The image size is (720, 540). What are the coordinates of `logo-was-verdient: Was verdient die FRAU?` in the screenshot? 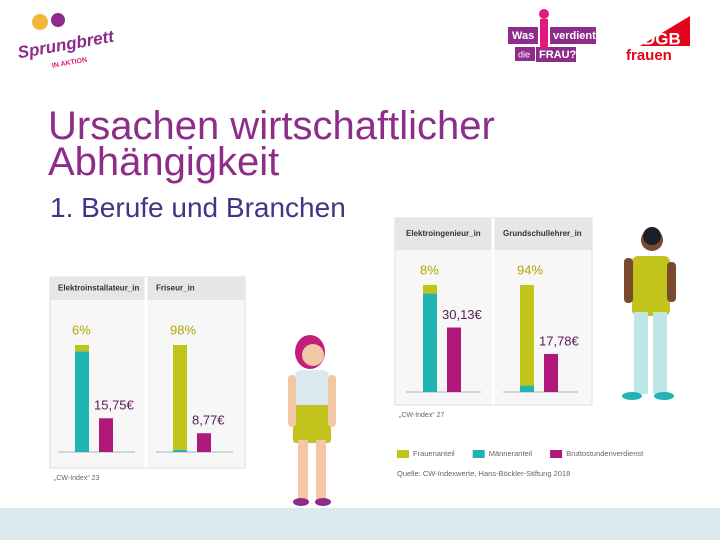 It's located at (552, 35).